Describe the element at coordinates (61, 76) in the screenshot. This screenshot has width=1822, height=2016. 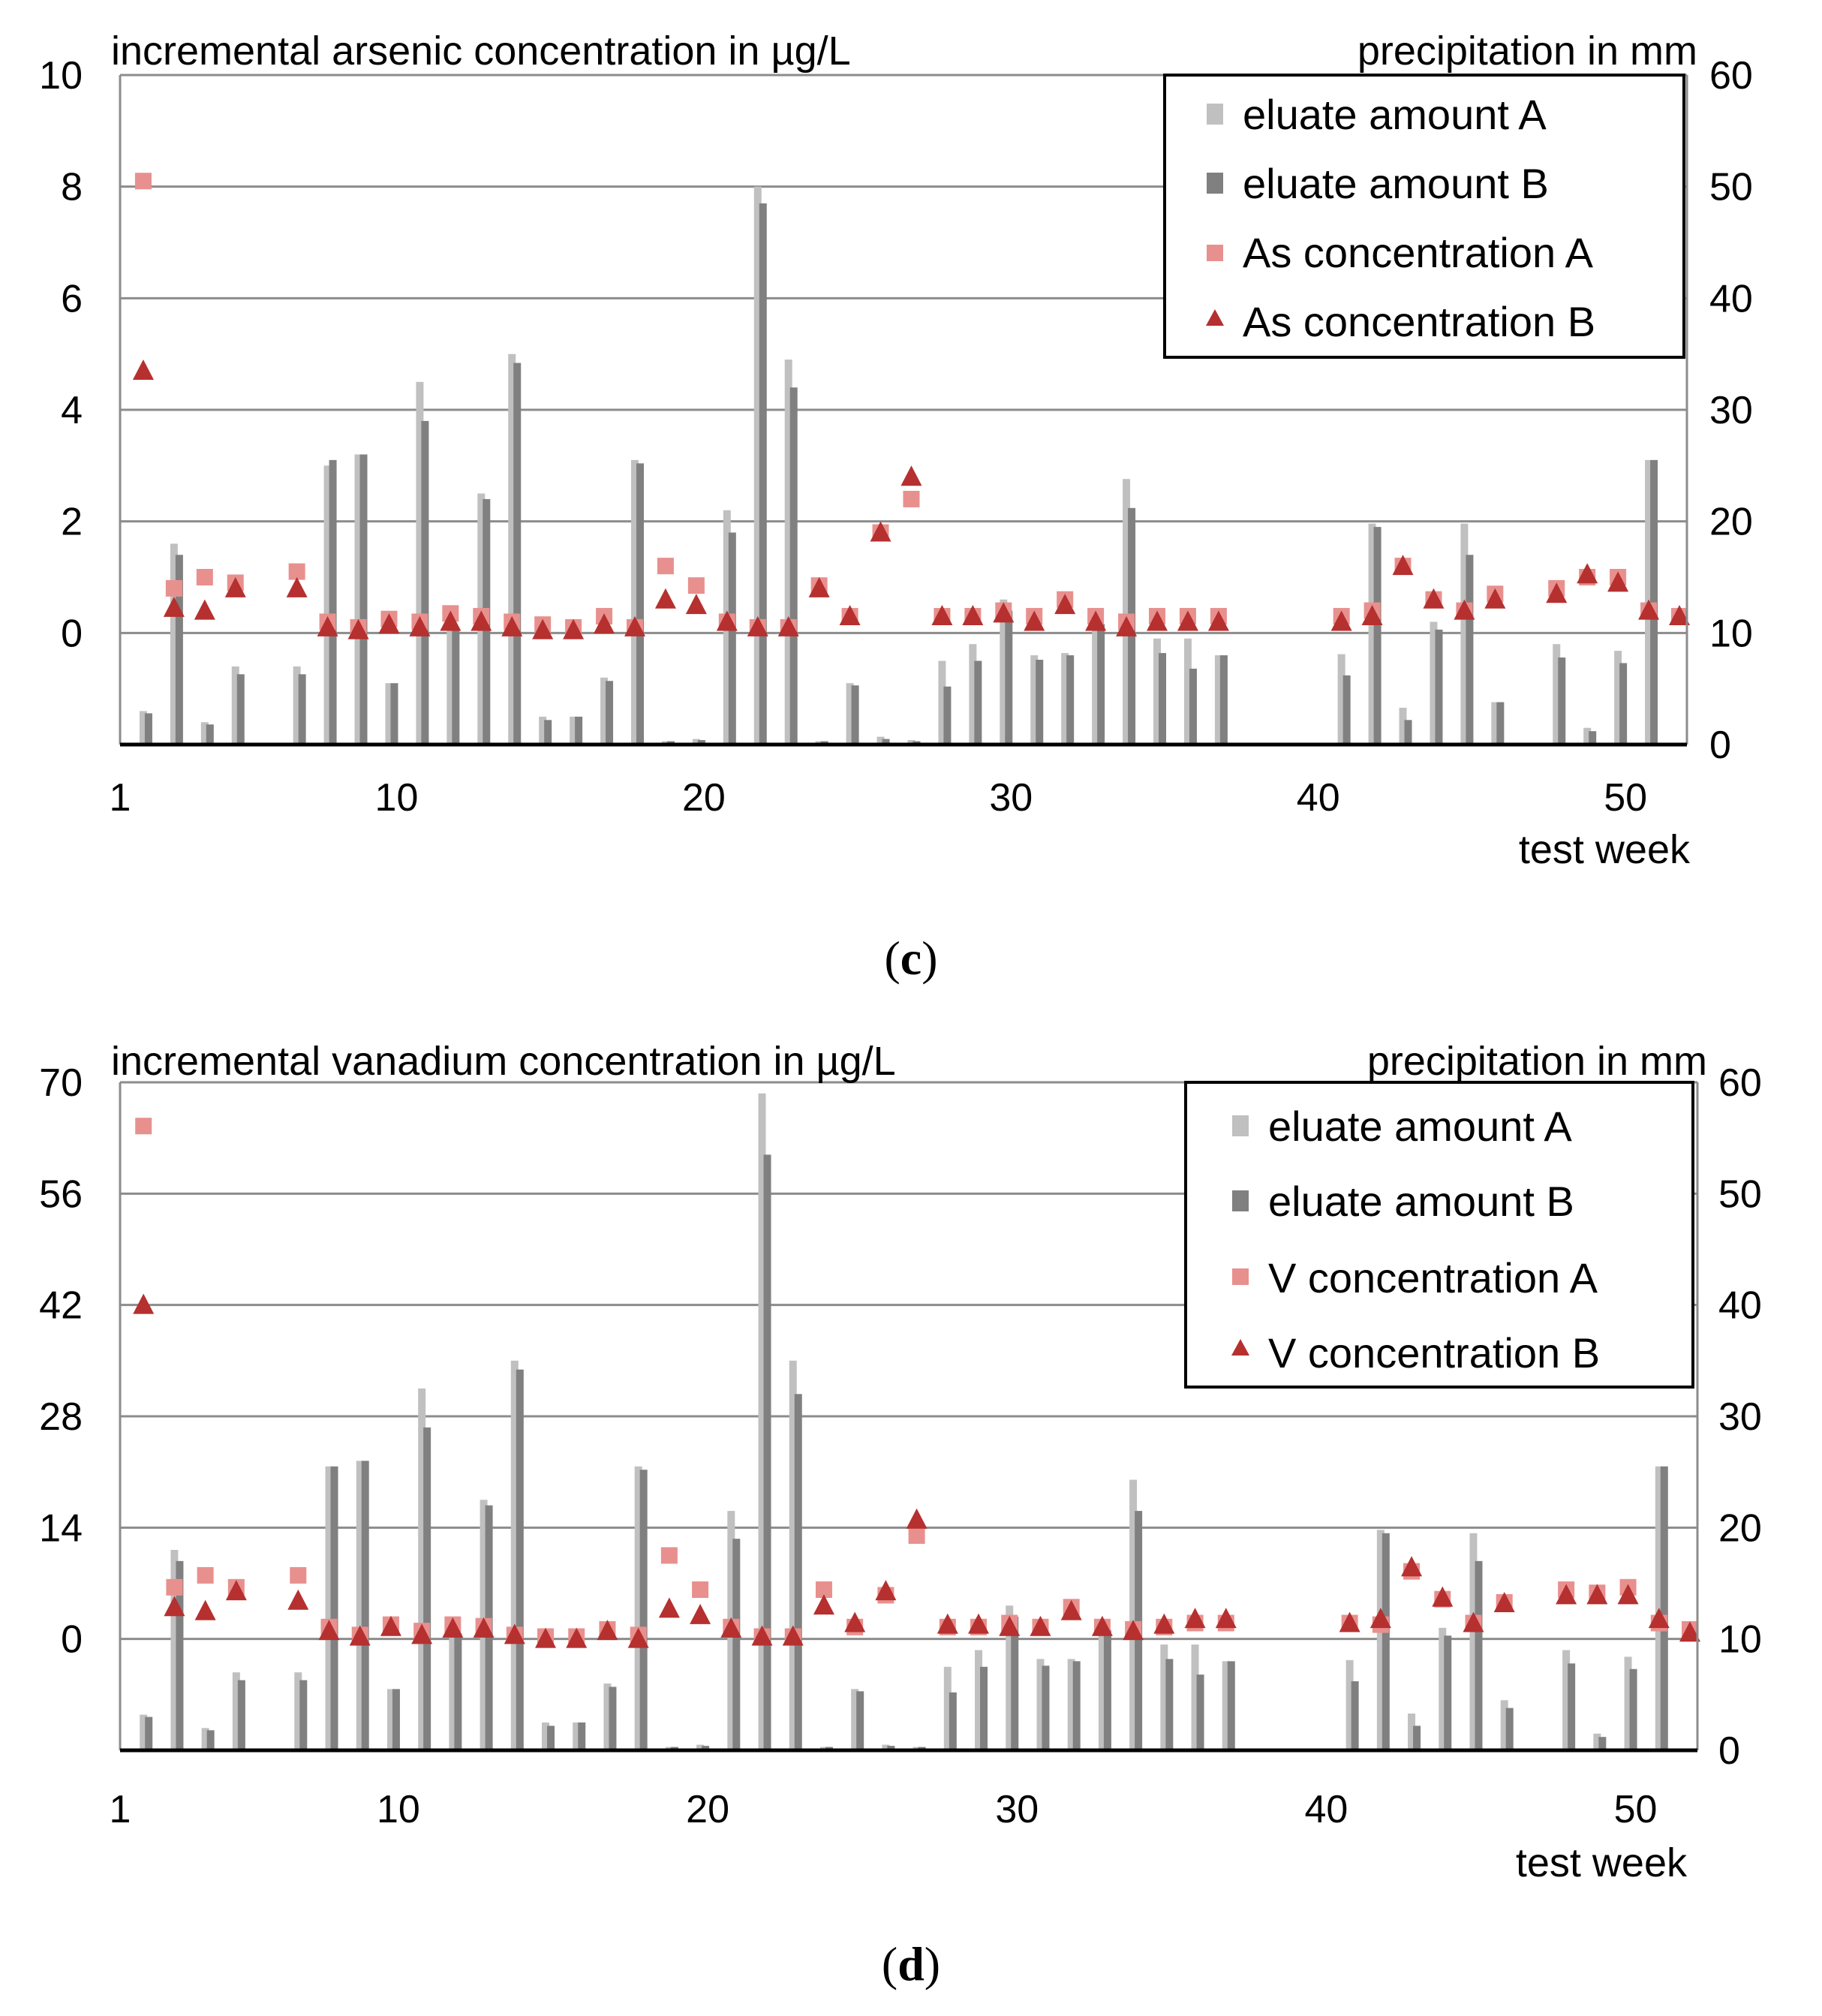
I see `left-tick-label: 10` at that location.